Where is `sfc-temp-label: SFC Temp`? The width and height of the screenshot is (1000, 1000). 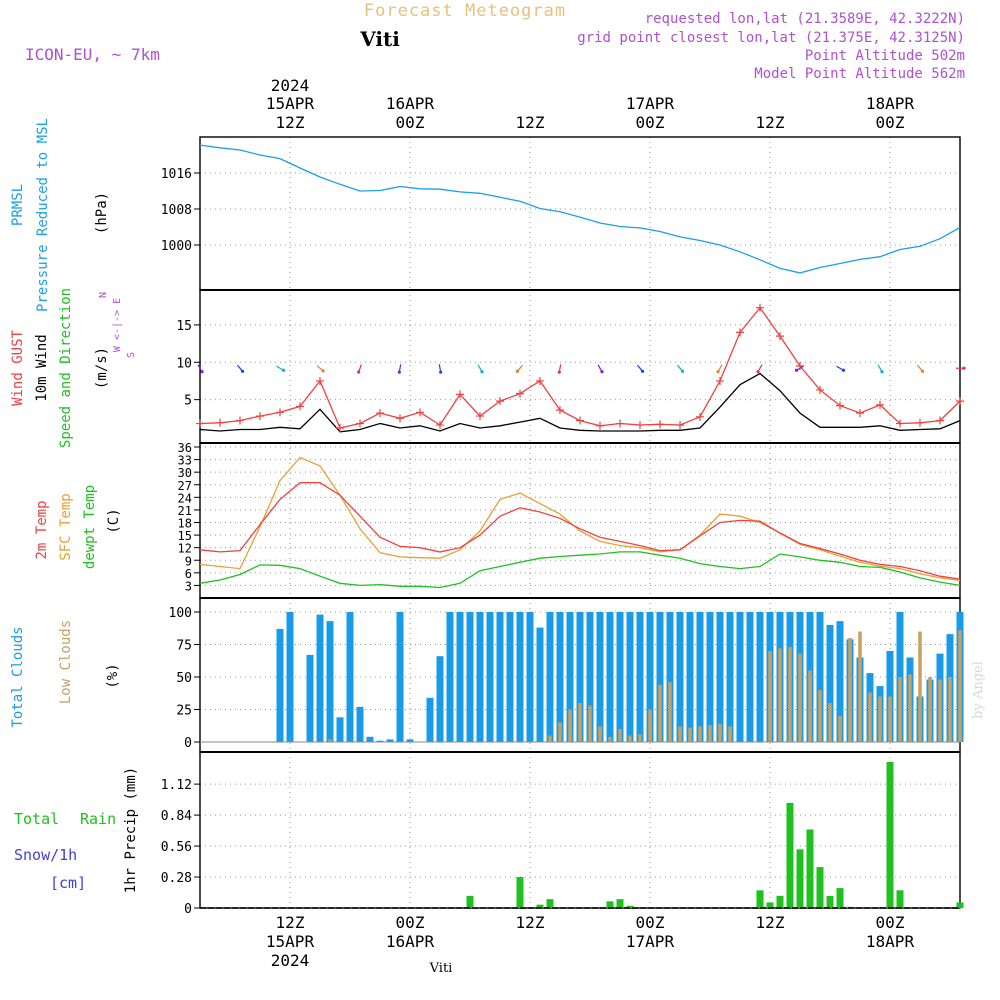 sfc-temp-label: SFC Temp is located at coordinates (66, 526).